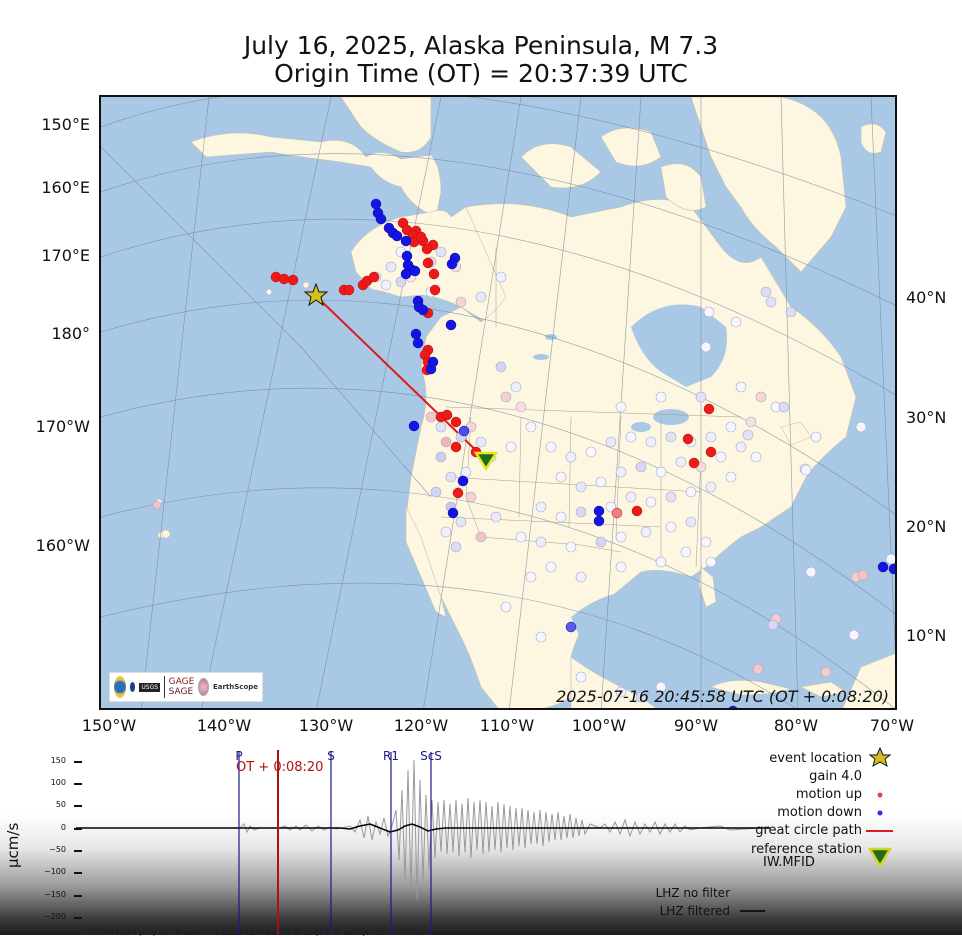  Describe the element at coordinates (54, 782) in the screenshot. I see `y-tick: 100` at that location.